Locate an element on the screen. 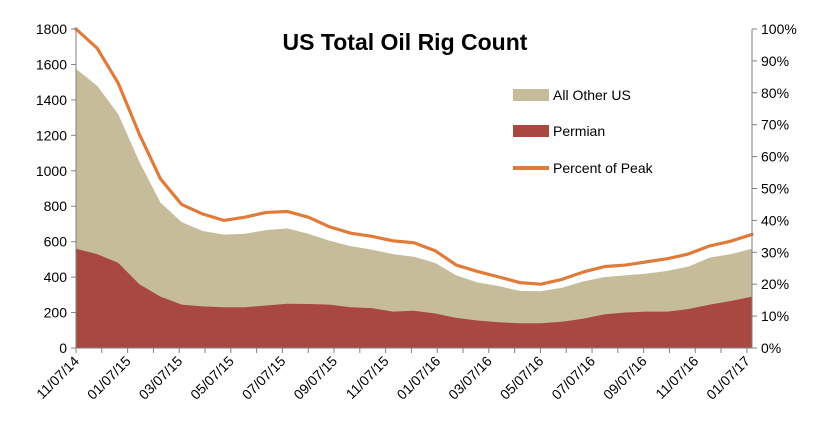  y2-tick-label: 40% is located at coordinates (775, 220).